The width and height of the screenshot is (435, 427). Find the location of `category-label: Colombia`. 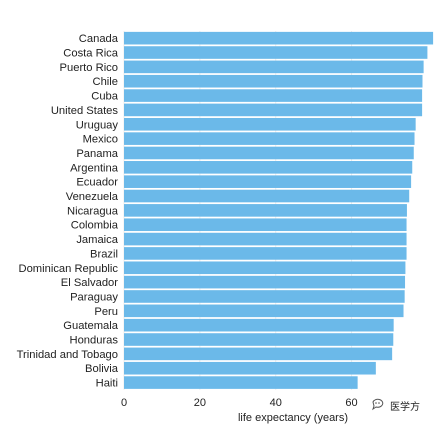

category-label: Colombia is located at coordinates (95, 226).